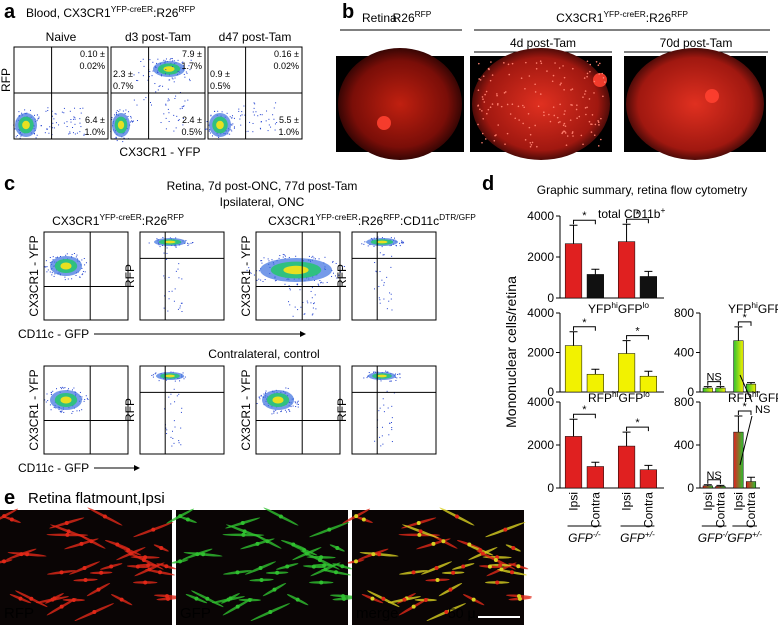  I want to click on significance-label: *, so click(637, 332).